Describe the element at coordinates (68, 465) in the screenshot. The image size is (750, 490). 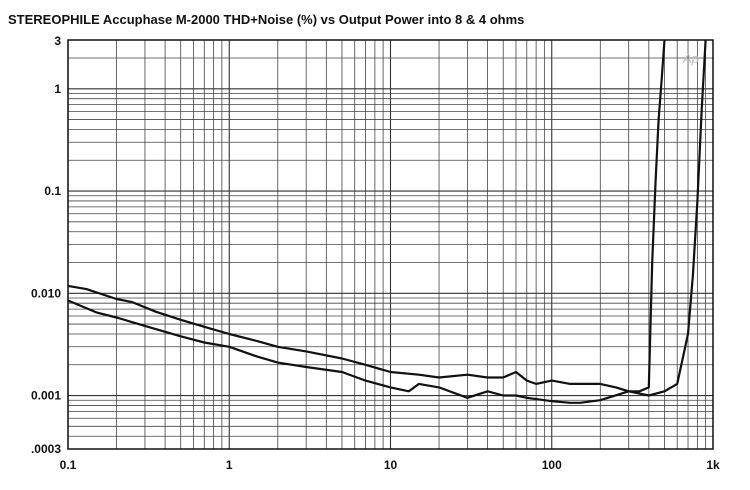
I see `x-tick-label: 0.1` at that location.